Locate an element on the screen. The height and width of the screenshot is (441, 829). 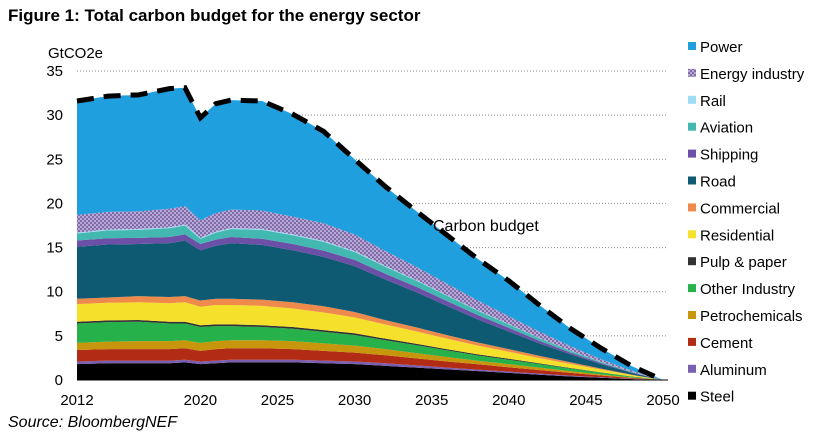
legend-item: Road is located at coordinates (712, 182).